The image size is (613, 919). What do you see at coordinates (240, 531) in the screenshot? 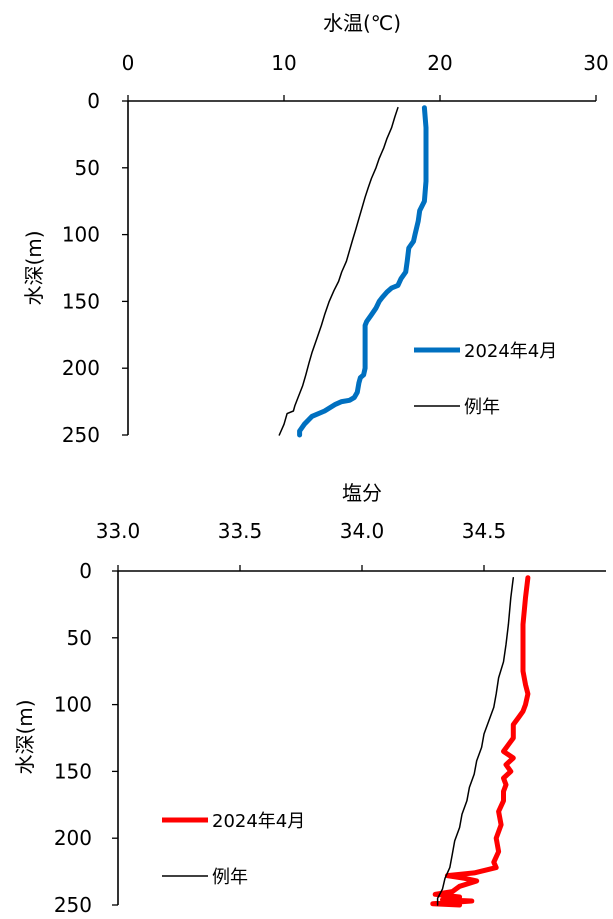
I see `x-tick-label: 33.5` at bounding box center [240, 531].